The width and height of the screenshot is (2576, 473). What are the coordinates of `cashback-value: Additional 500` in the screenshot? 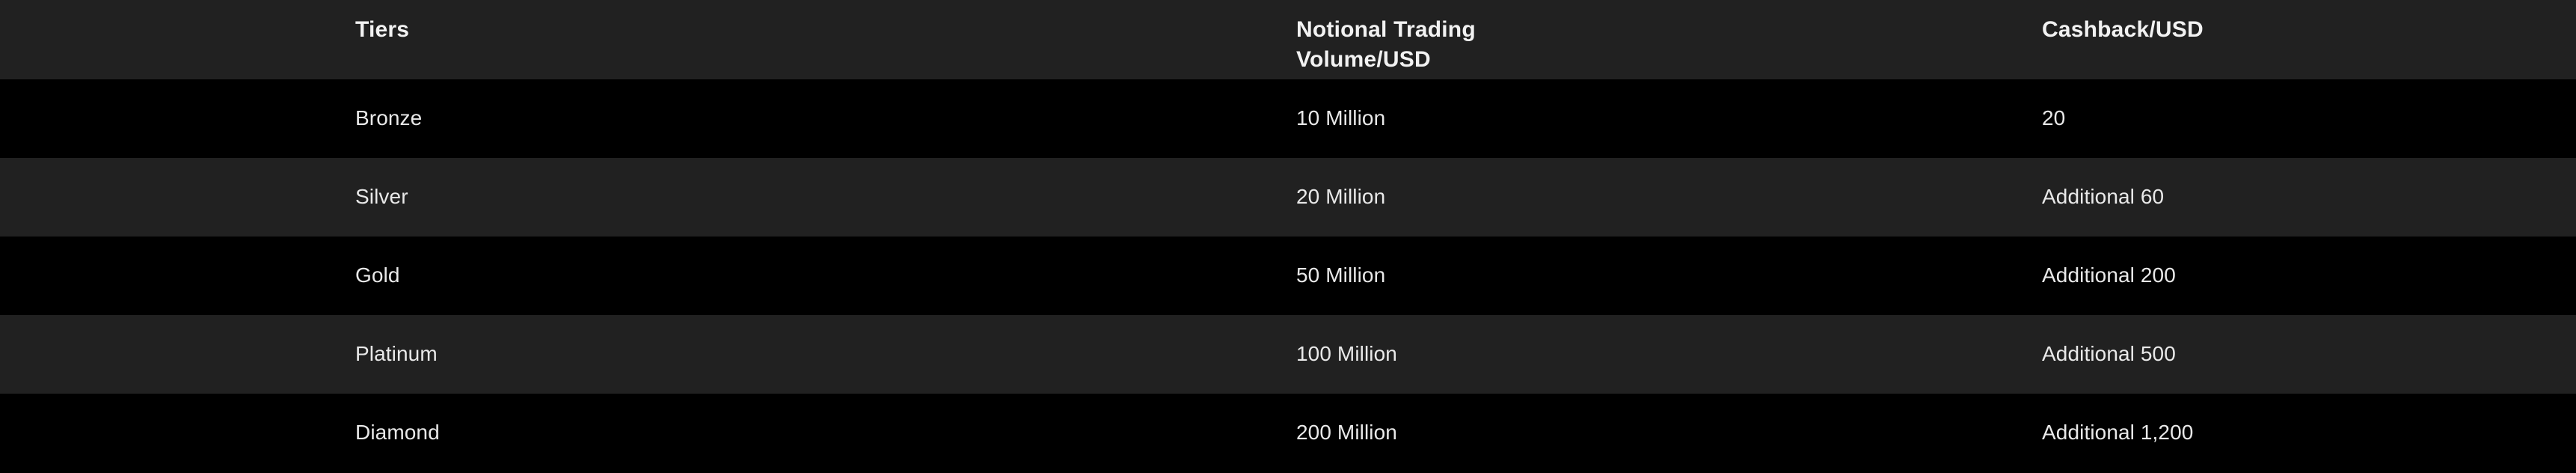 It's located at (2109, 354).